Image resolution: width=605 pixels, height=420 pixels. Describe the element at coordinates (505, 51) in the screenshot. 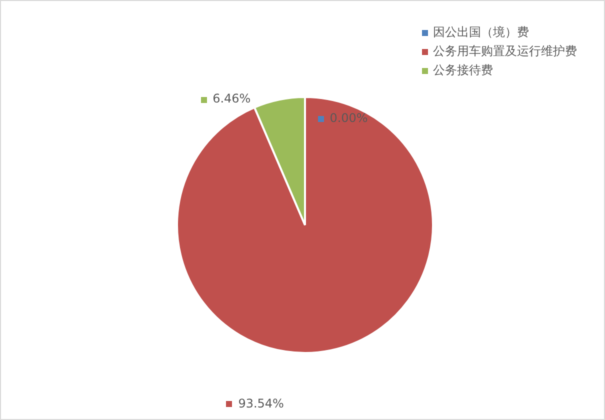

I see `legend-label: 公务用车购置及运行维护费` at that location.